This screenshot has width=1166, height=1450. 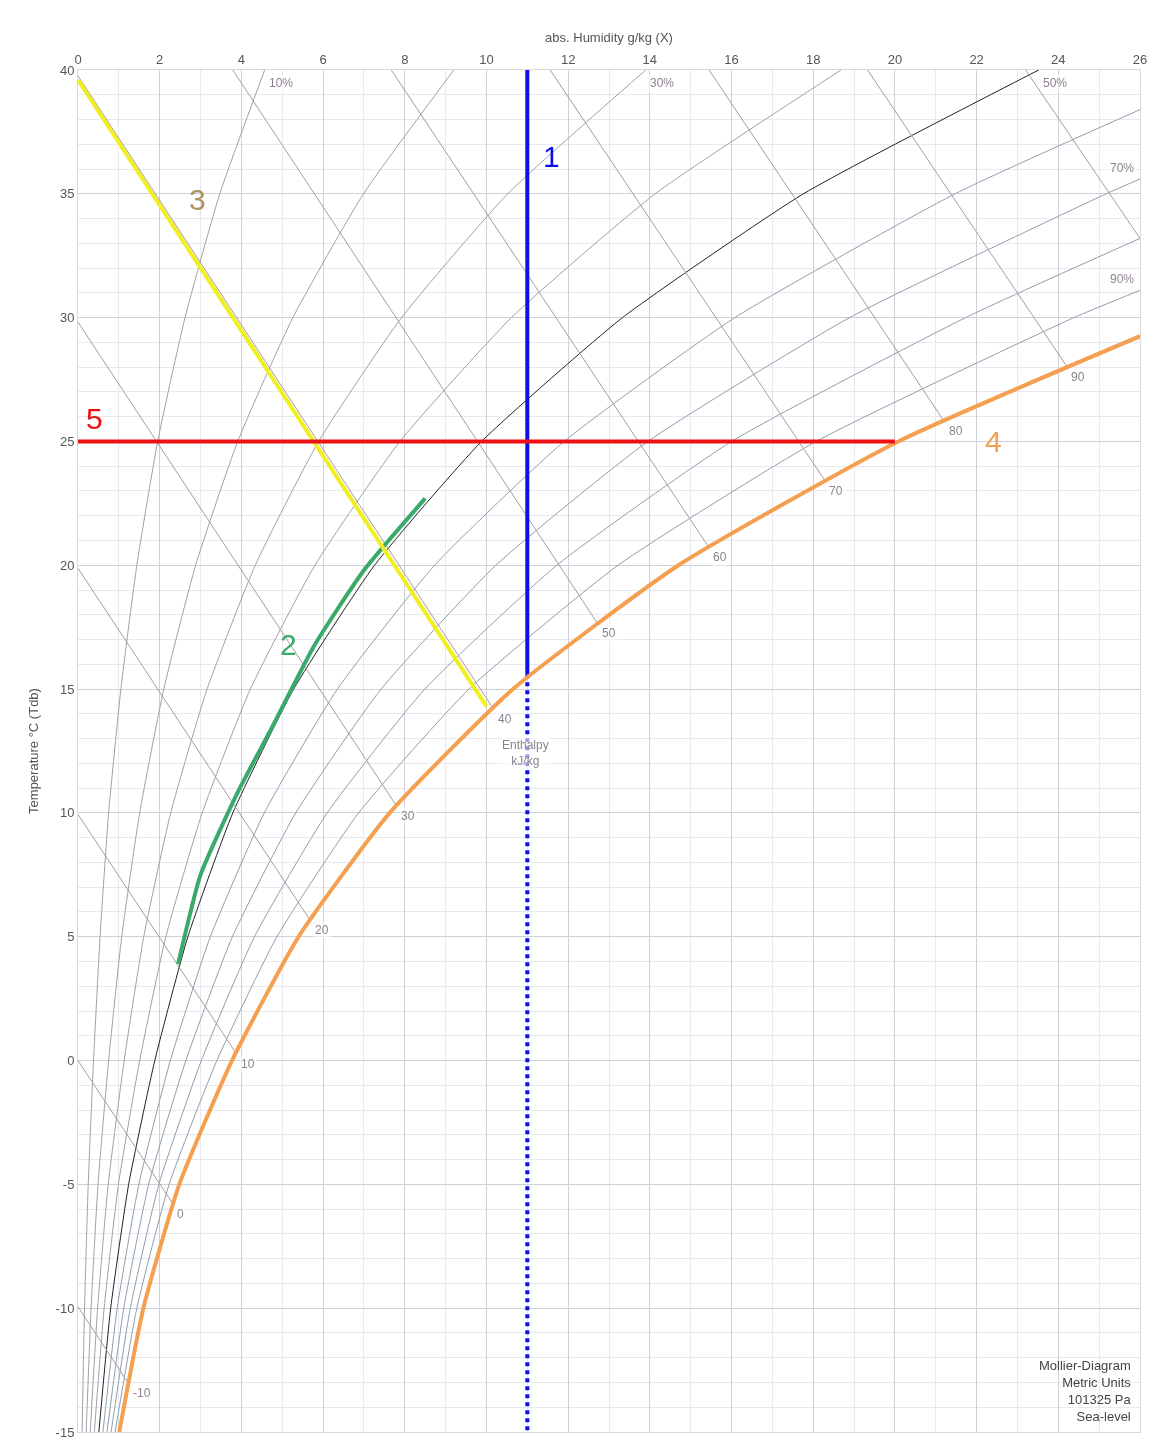 What do you see at coordinates (323, 59) in the screenshot?
I see `x-tick-label: 6` at bounding box center [323, 59].